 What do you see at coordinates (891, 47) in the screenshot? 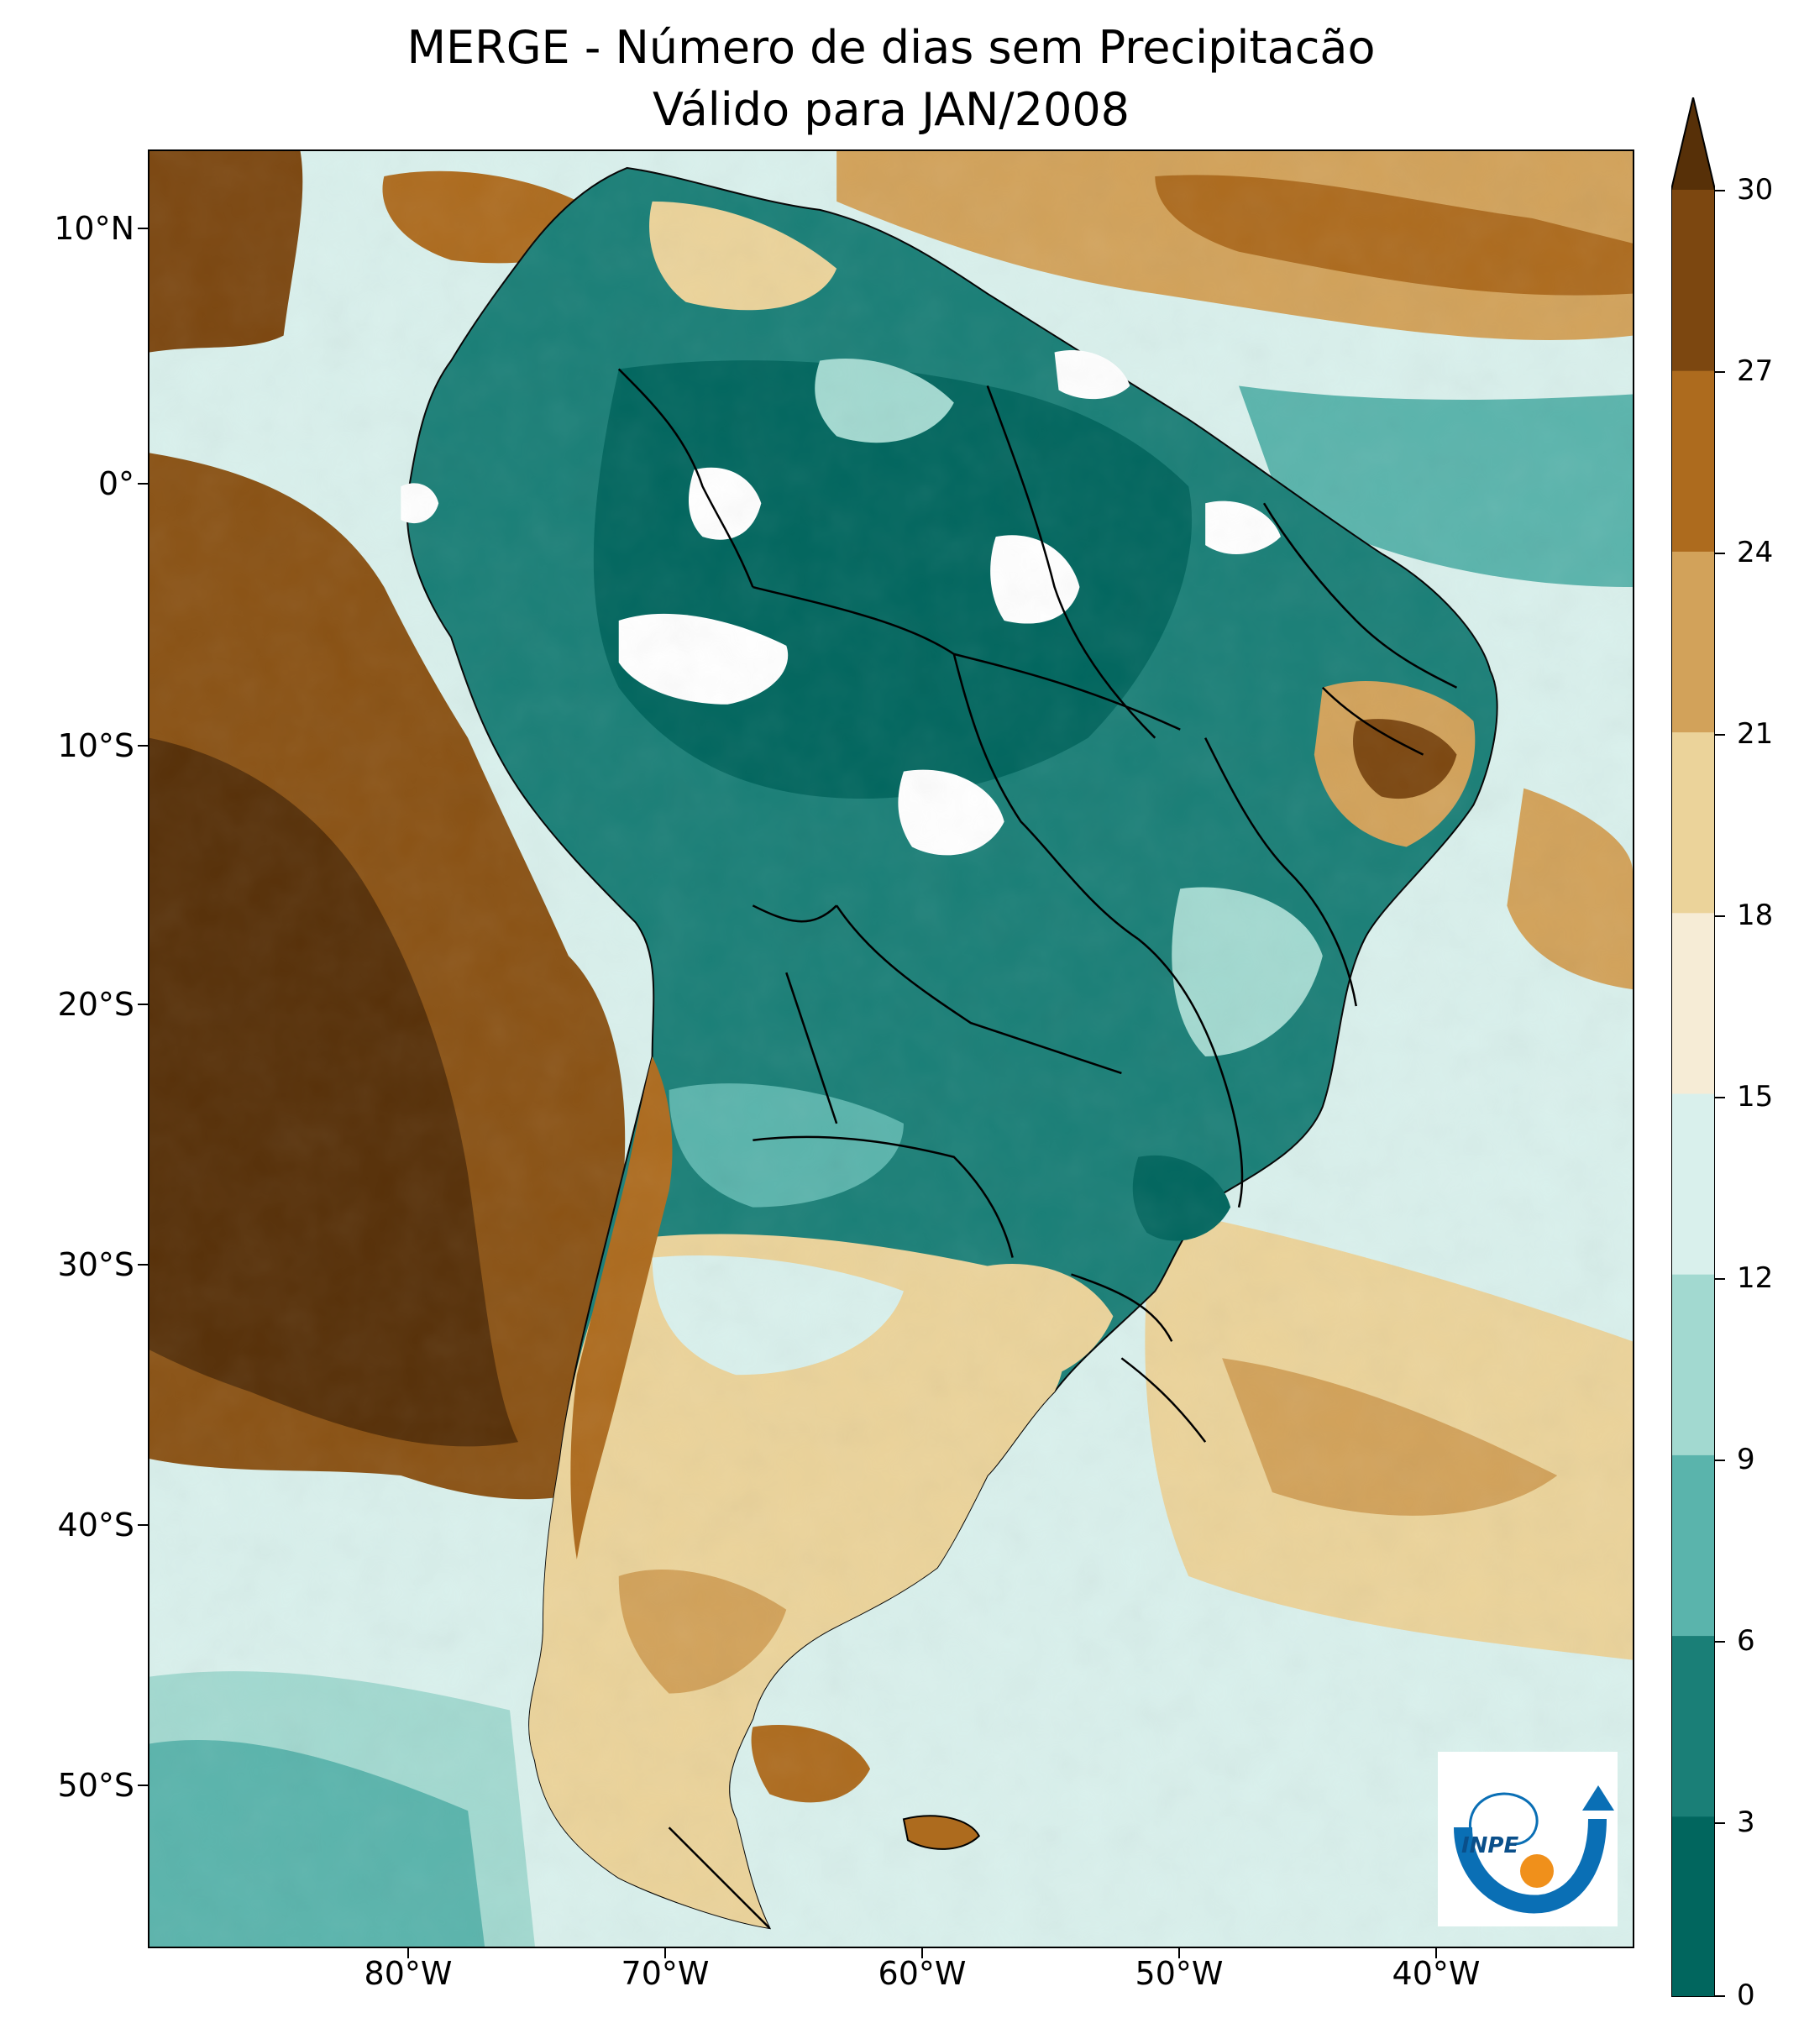
I see `chart-title-line1: MERGE - Número de dias sem Precipitacão` at bounding box center [891, 47].